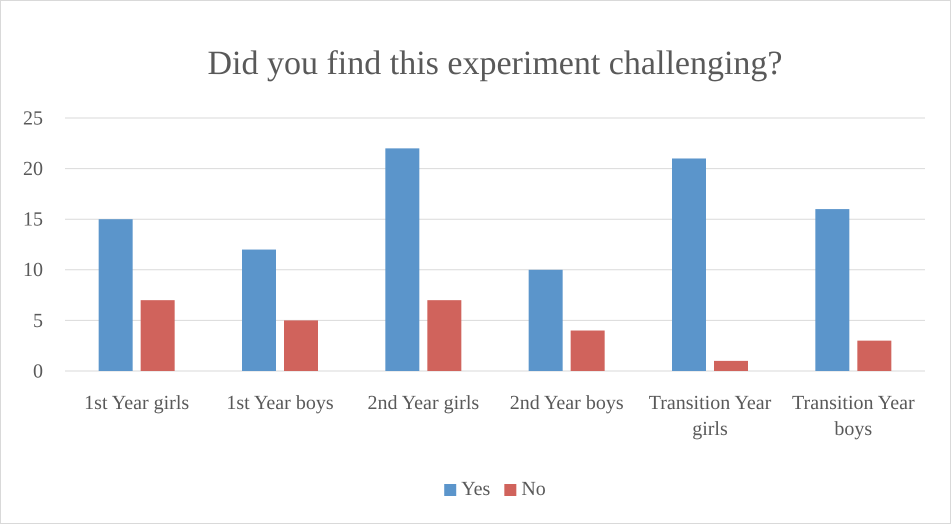 The image size is (952, 525). Describe the element at coordinates (495, 63) in the screenshot. I see `chart-title: Did you find this experiment challenging?` at that location.